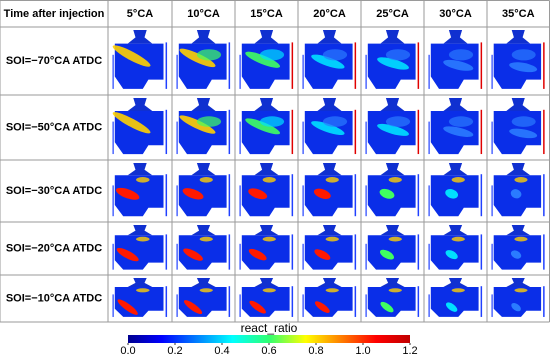 The width and height of the screenshot is (550, 357). What do you see at coordinates (54, 298) in the screenshot?
I see `row-label: SOI=−10°CA ATDC` at bounding box center [54, 298].